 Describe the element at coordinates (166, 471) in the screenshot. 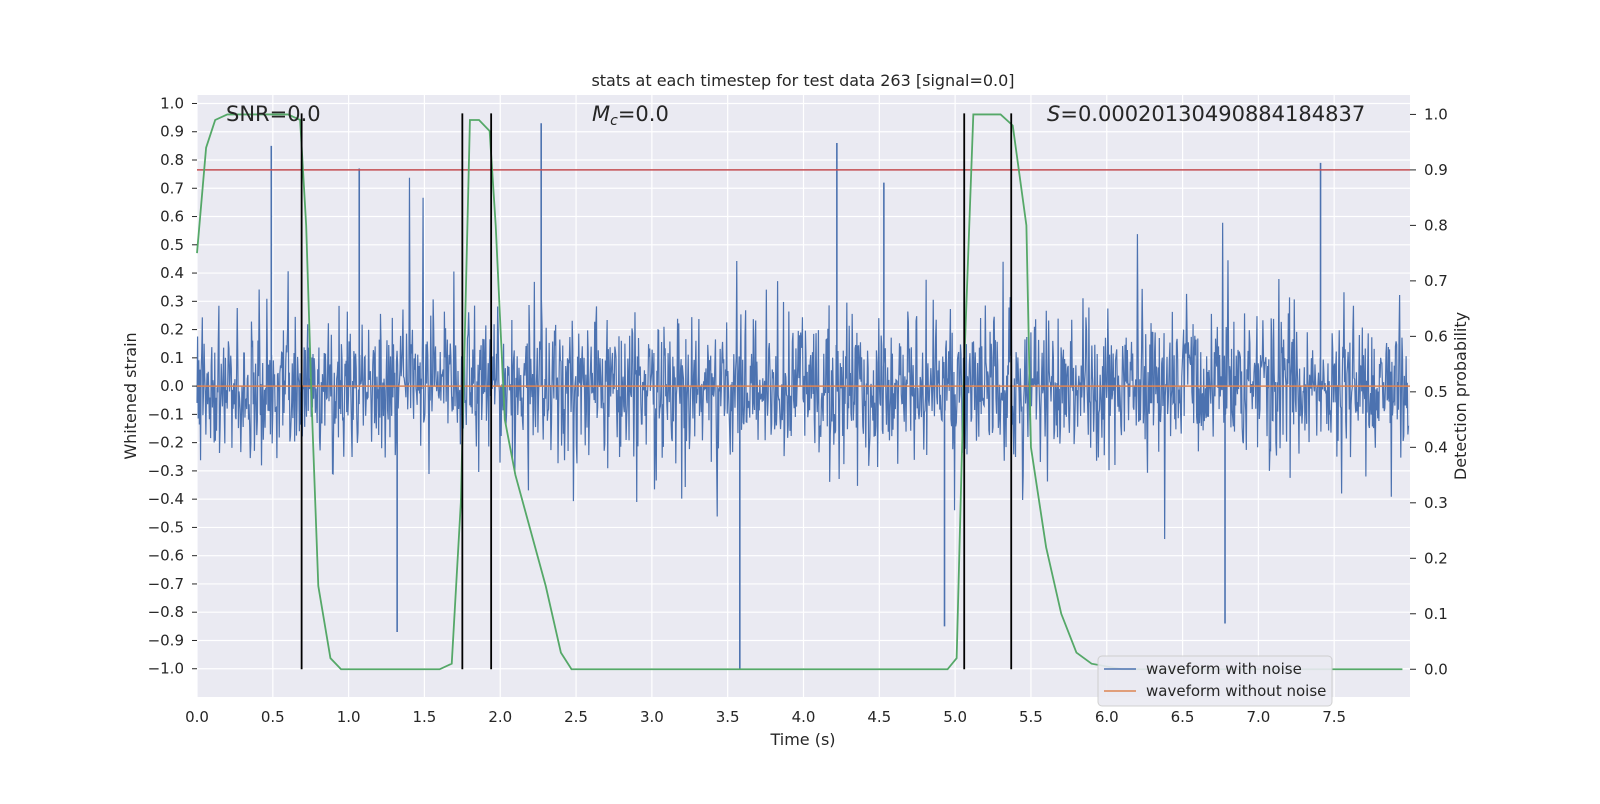

I see `y-tick-label: −0.3` at that location.